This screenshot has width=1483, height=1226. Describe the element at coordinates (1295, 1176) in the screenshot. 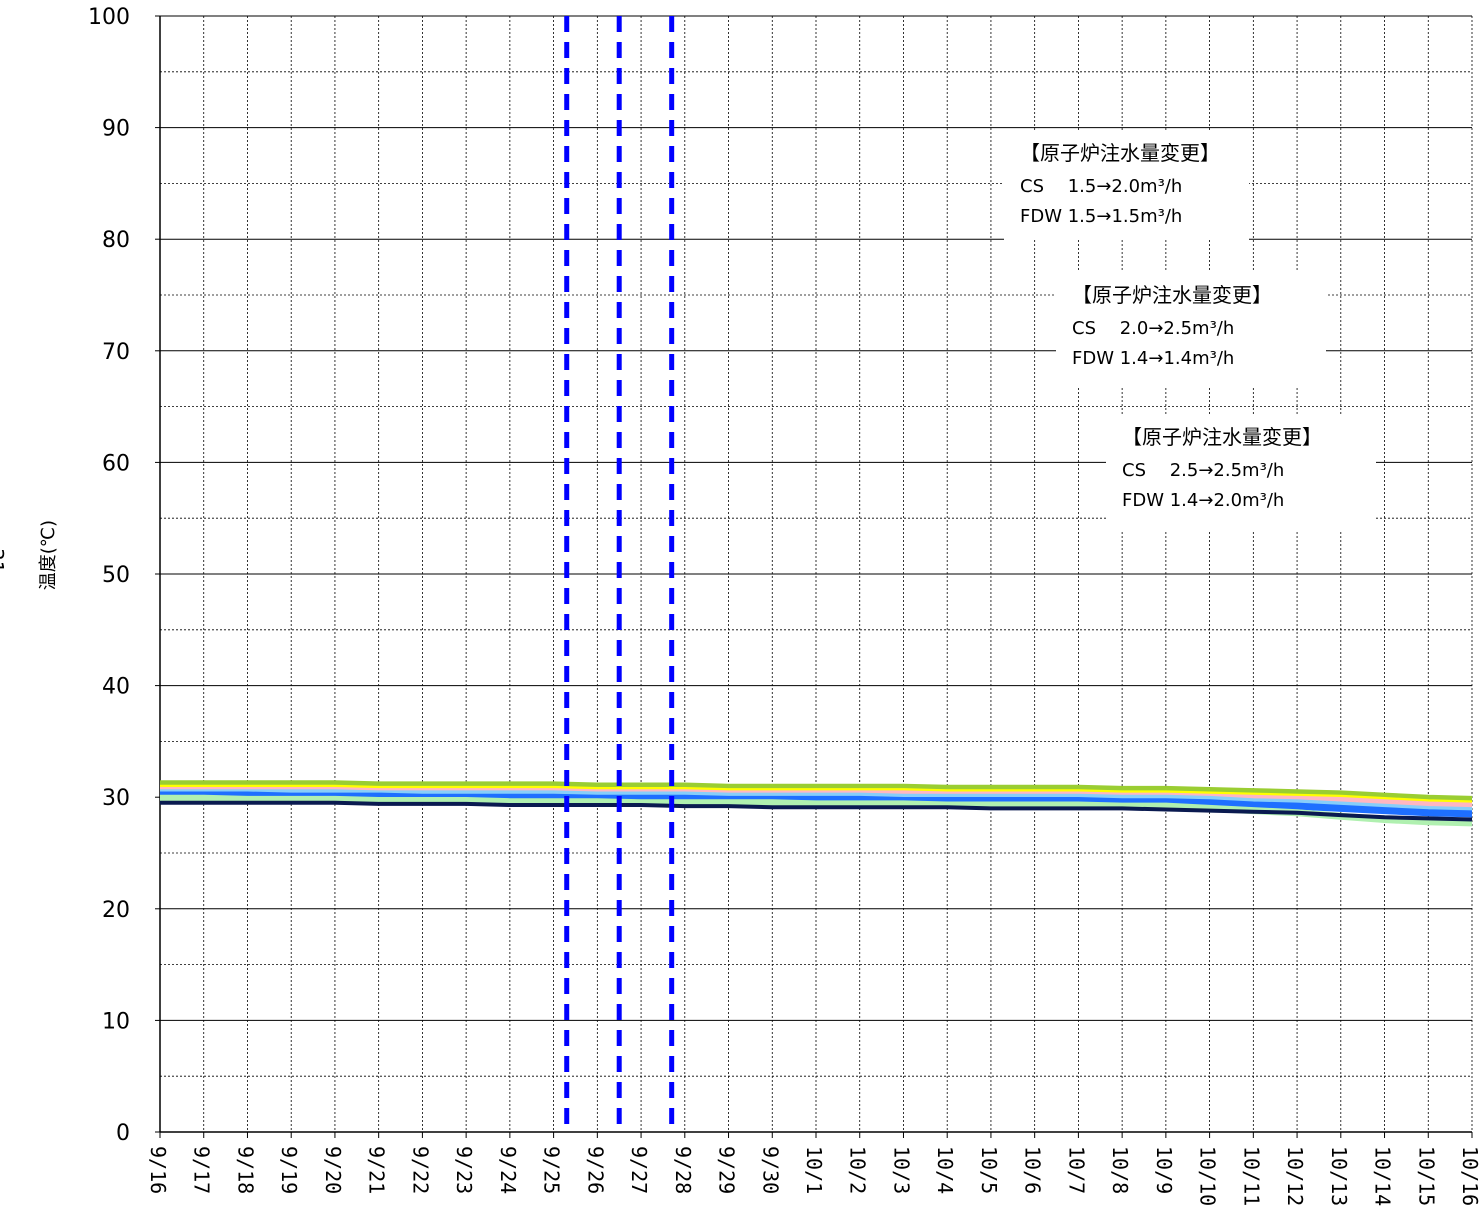

I see `x-tick-label: 10/12` at that location.